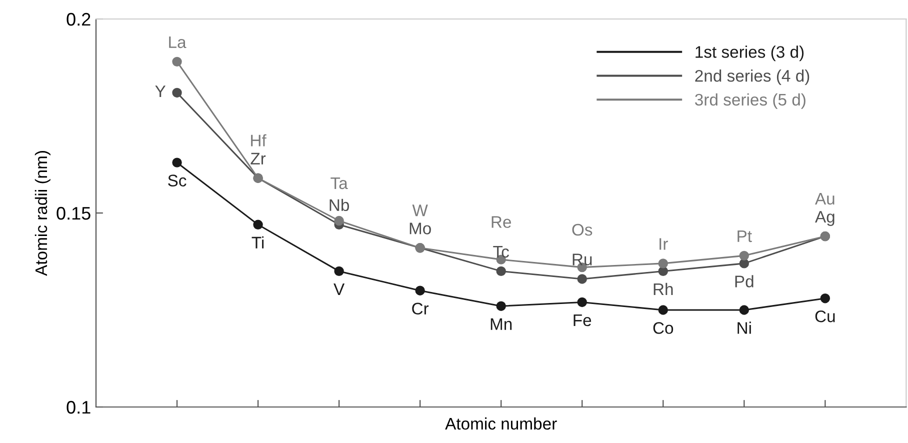  What do you see at coordinates (420, 228) in the screenshot?
I see `data-label: Mo` at bounding box center [420, 228].